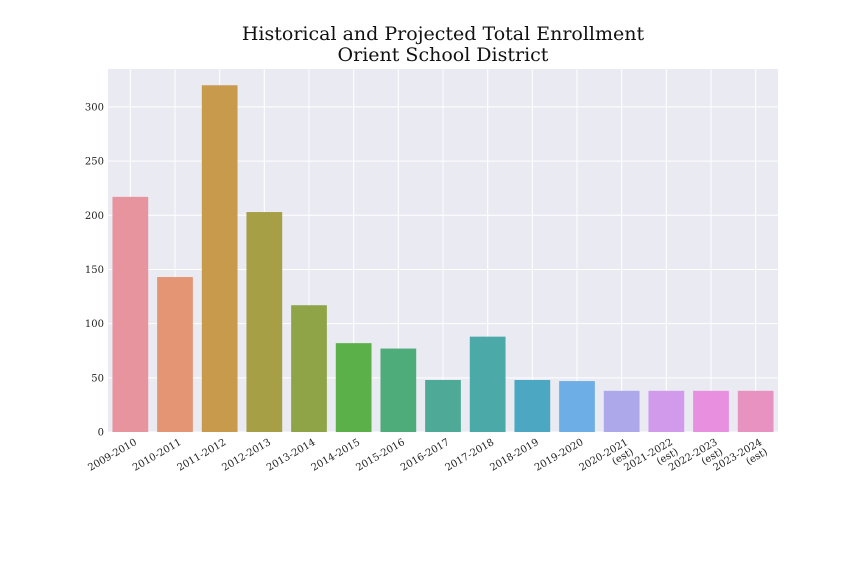 The height and width of the screenshot is (576, 864). I want to click on x-tick-label: 2016-2017, so click(425, 455).